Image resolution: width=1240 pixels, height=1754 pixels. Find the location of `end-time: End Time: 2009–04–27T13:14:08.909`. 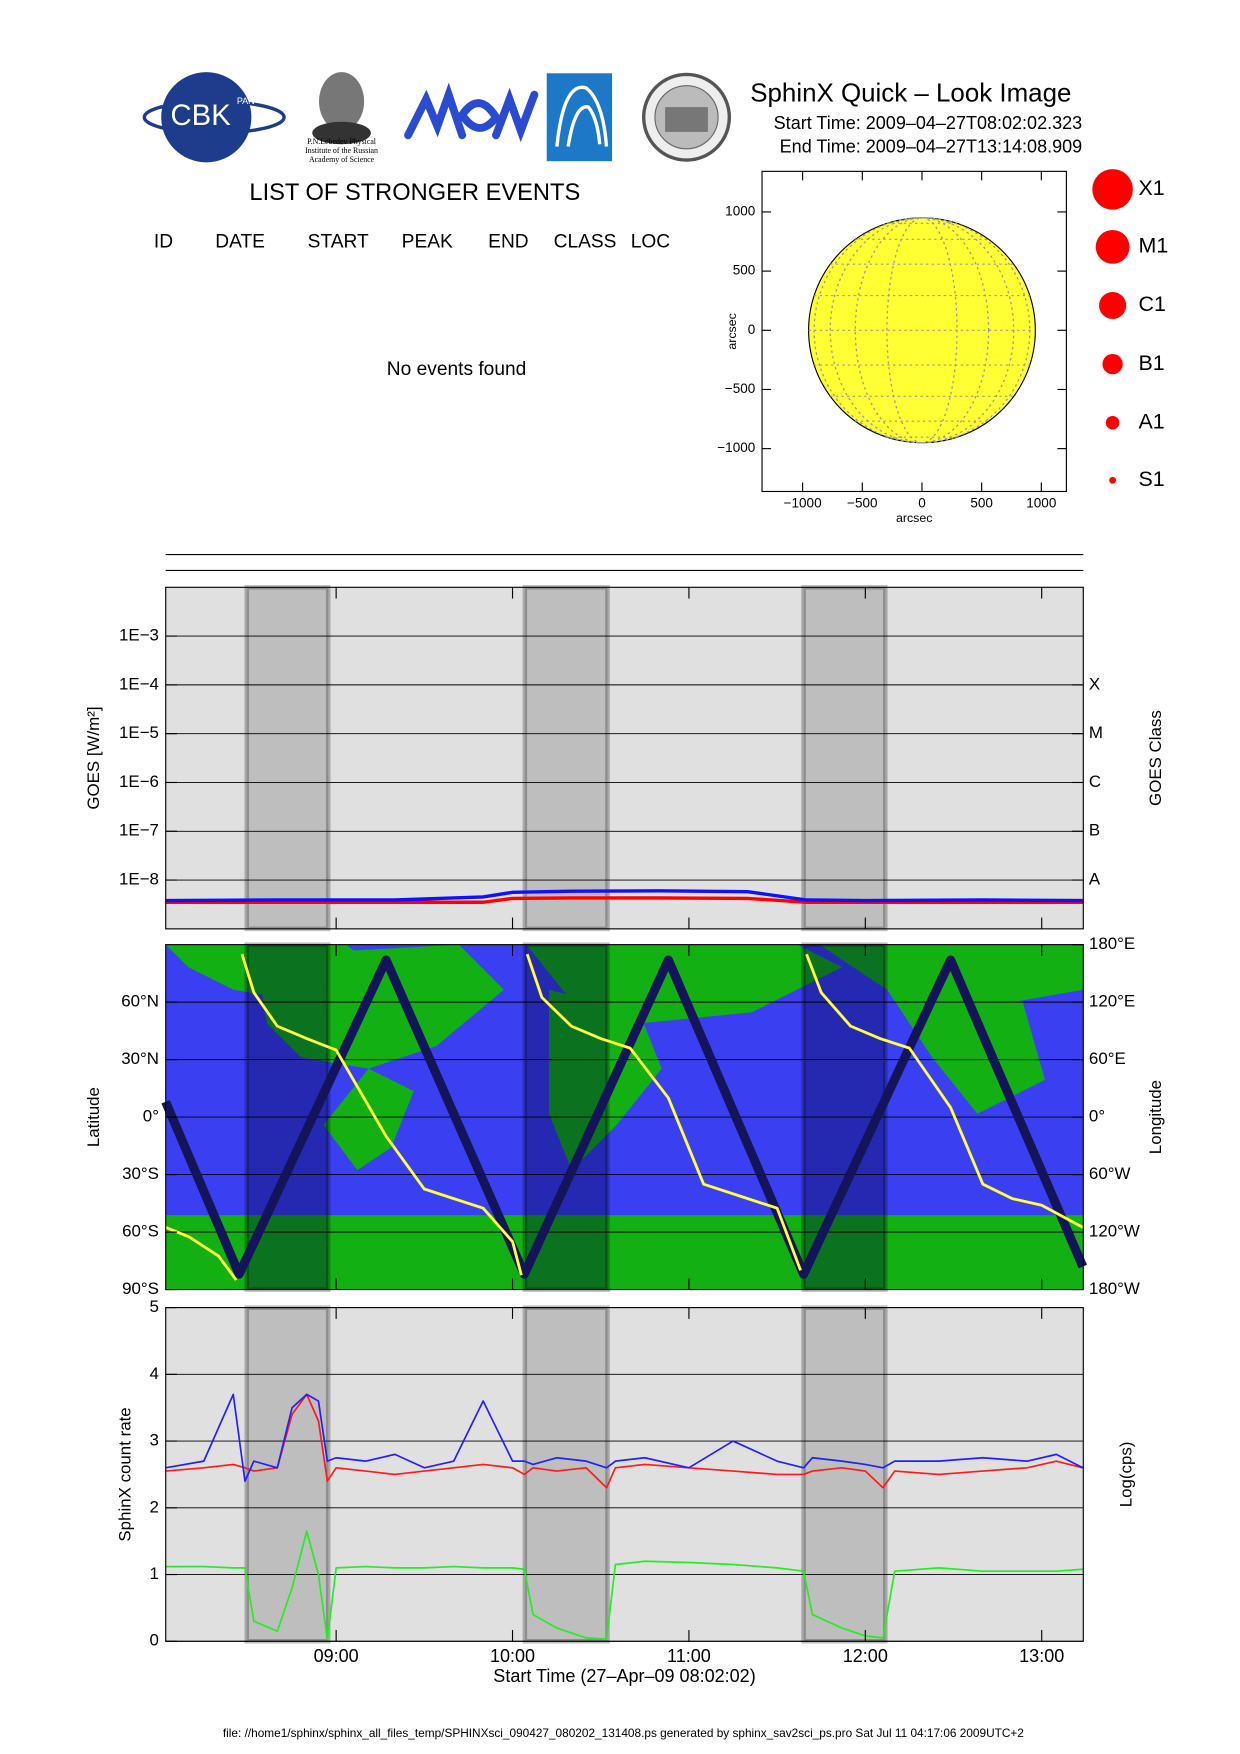

end-time: End Time: 2009–04–27T13:14:08.909 is located at coordinates (931, 146).